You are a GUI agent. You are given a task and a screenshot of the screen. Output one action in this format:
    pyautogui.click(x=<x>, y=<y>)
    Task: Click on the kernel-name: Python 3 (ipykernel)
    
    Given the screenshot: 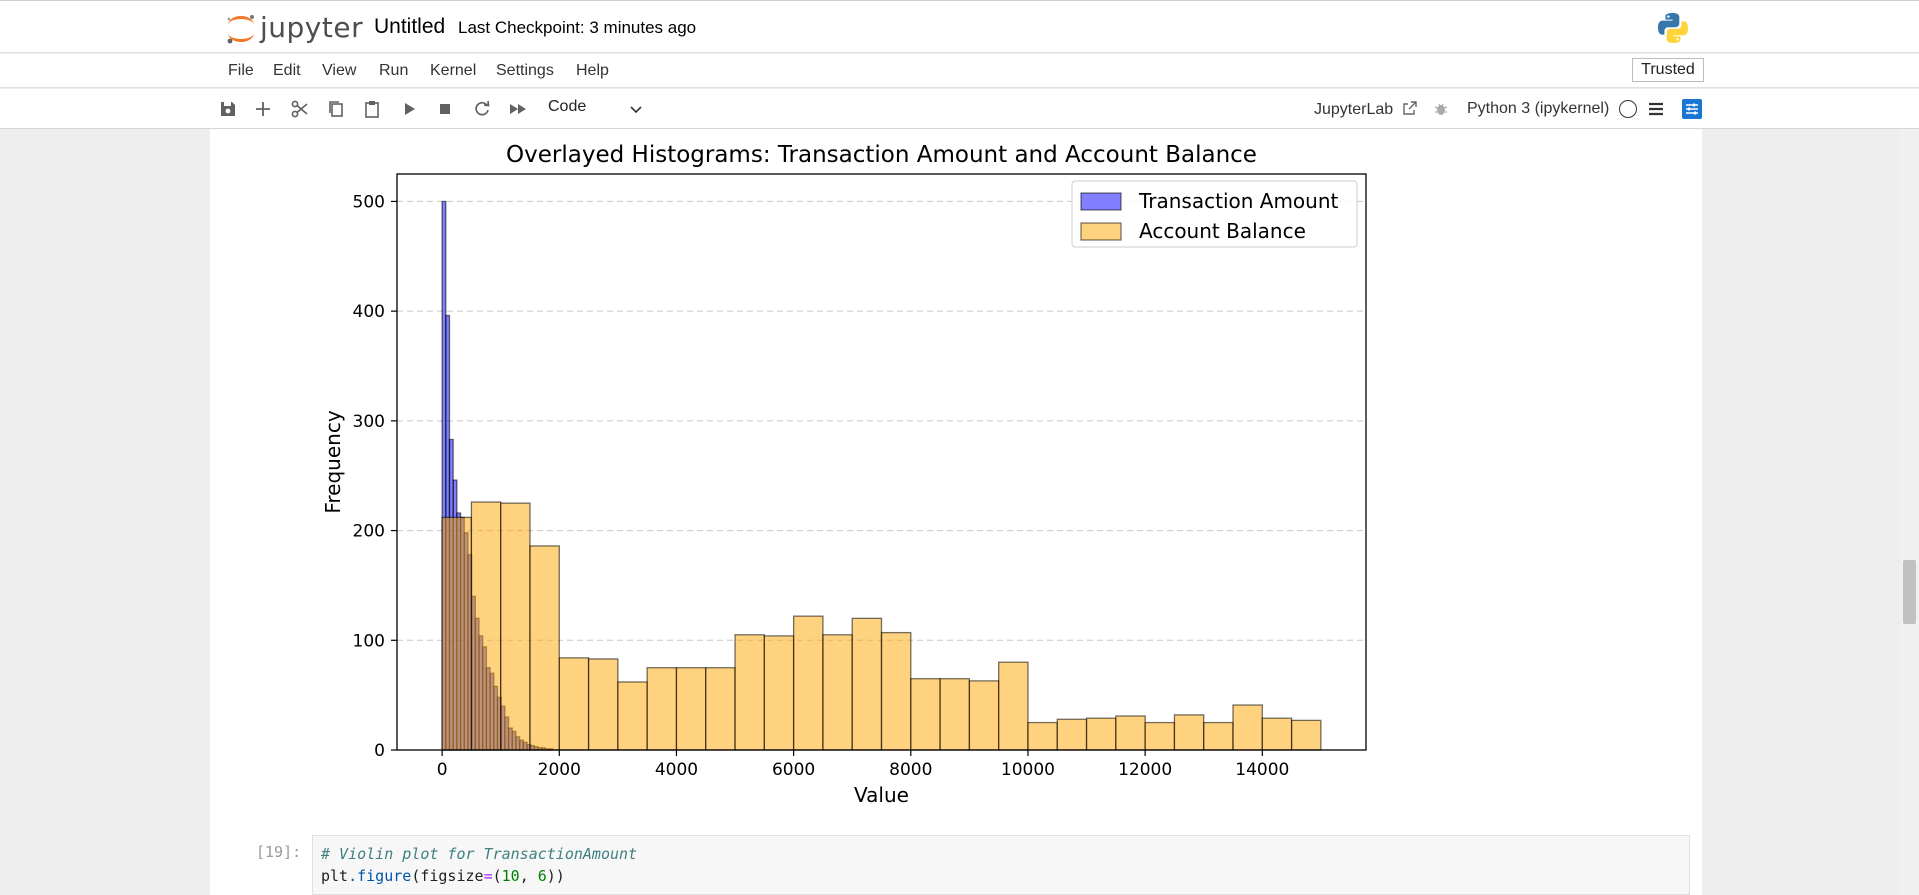 What is the action you would take?
    pyautogui.click(x=1538, y=108)
    